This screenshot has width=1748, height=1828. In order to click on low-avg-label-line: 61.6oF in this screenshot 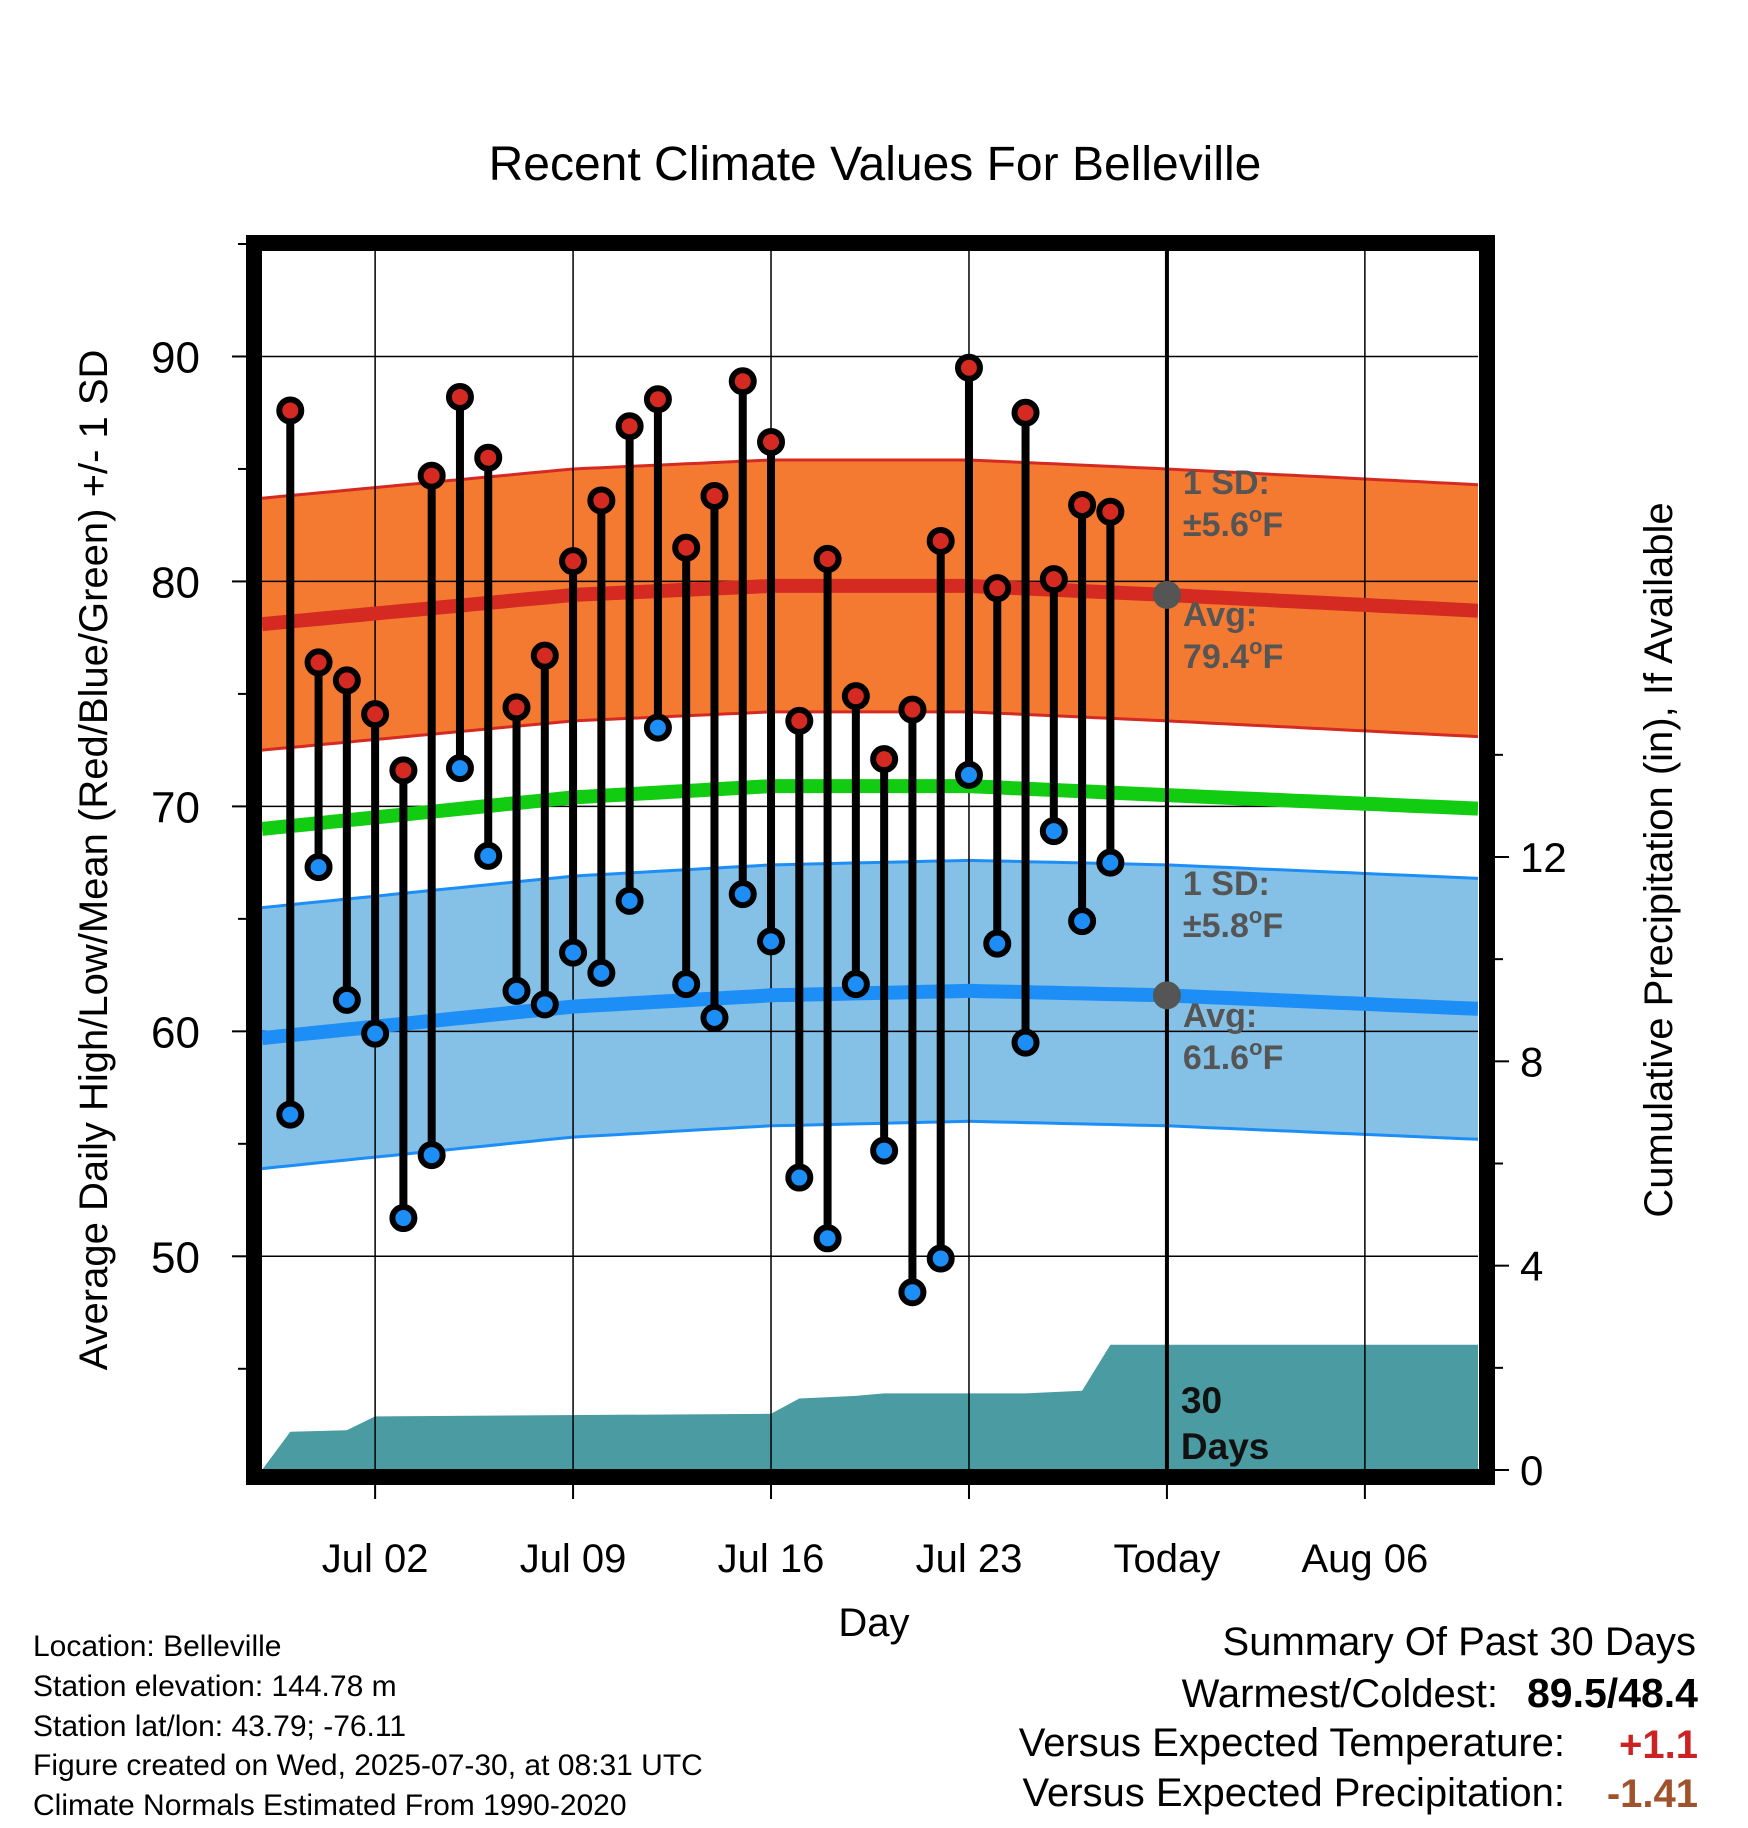, I will do `click(1233, 1056)`.